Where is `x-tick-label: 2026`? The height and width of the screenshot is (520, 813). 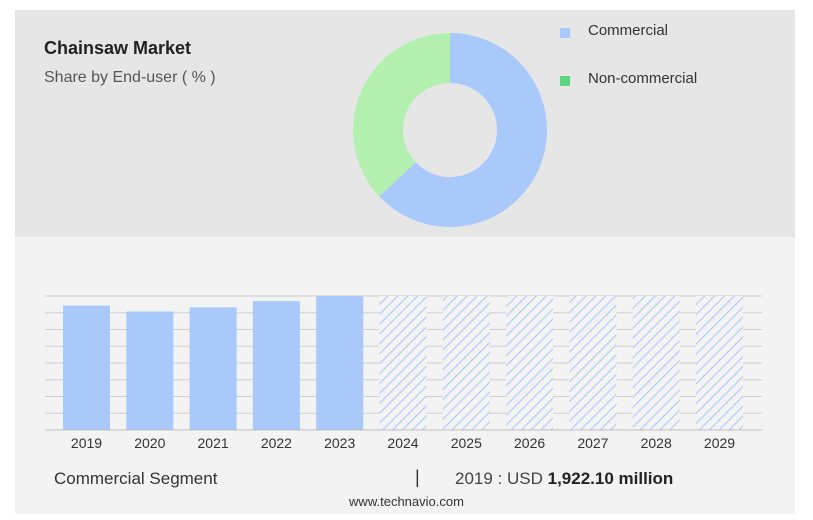 x-tick-label: 2026 is located at coordinates (529, 443).